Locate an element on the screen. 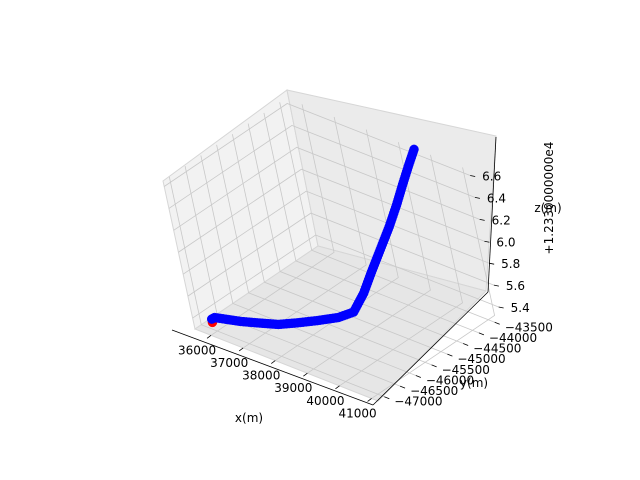  x-tick-label: 41000 is located at coordinates (357, 413).